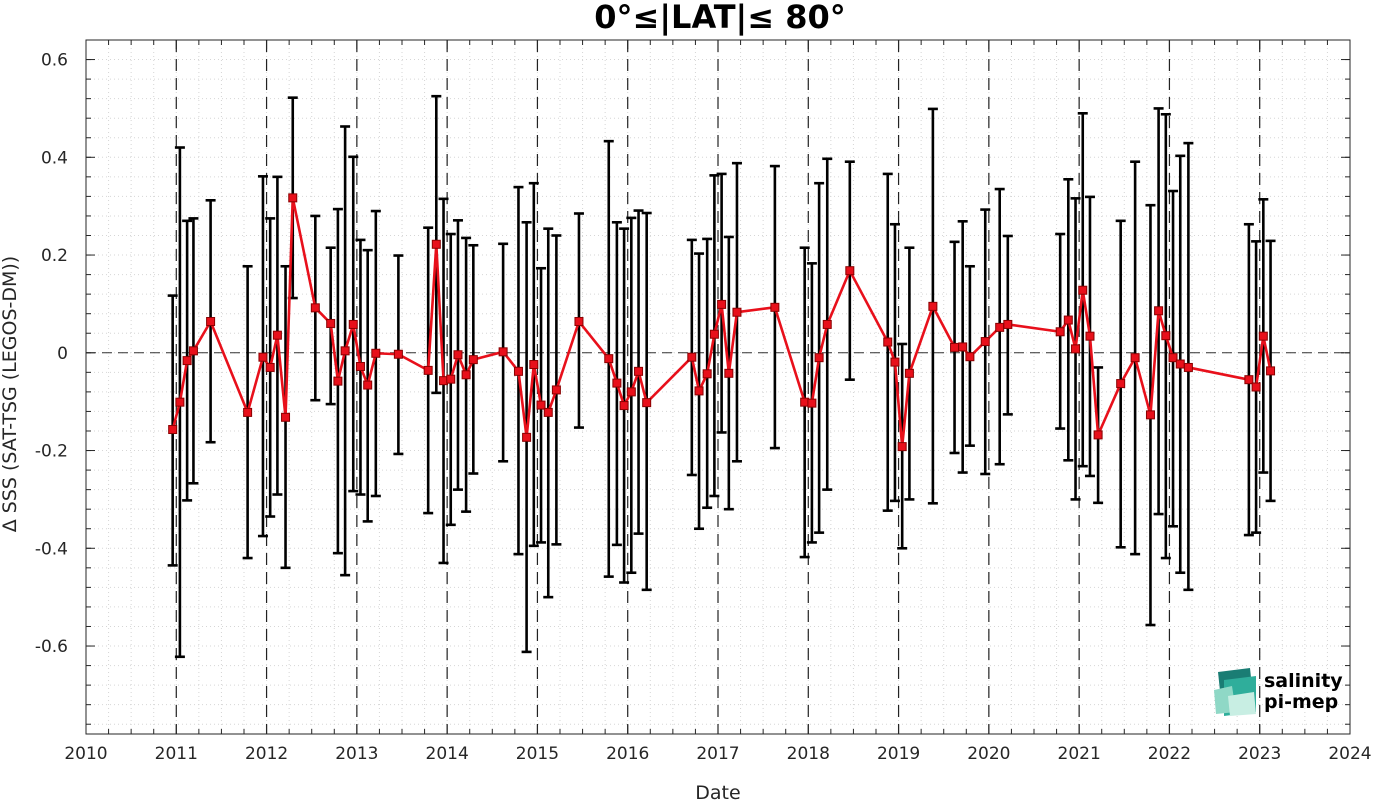  Describe the element at coordinates (537, 754) in the screenshot. I see `x-tick-label: 2015` at that location.